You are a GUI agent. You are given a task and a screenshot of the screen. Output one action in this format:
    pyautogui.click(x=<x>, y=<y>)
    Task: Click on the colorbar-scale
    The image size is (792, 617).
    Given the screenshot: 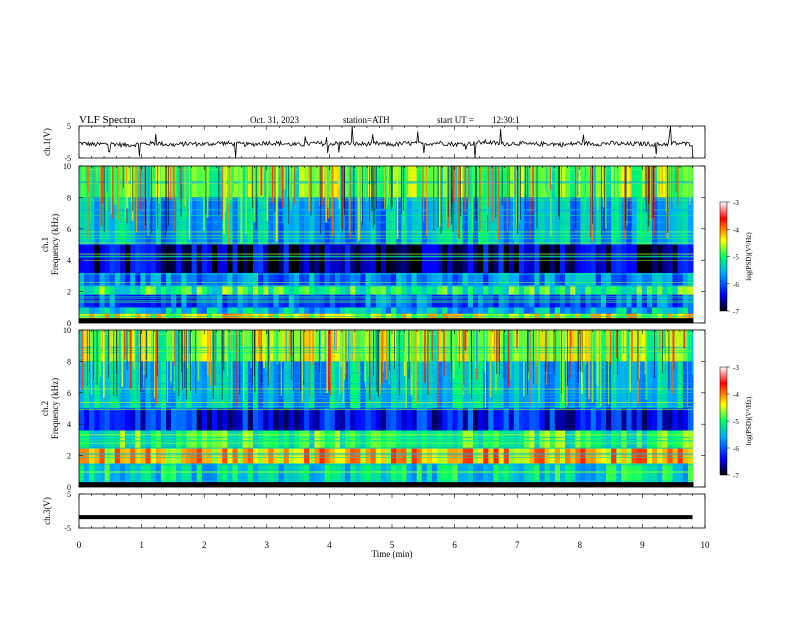 What is the action you would take?
    pyautogui.click(x=723, y=421)
    